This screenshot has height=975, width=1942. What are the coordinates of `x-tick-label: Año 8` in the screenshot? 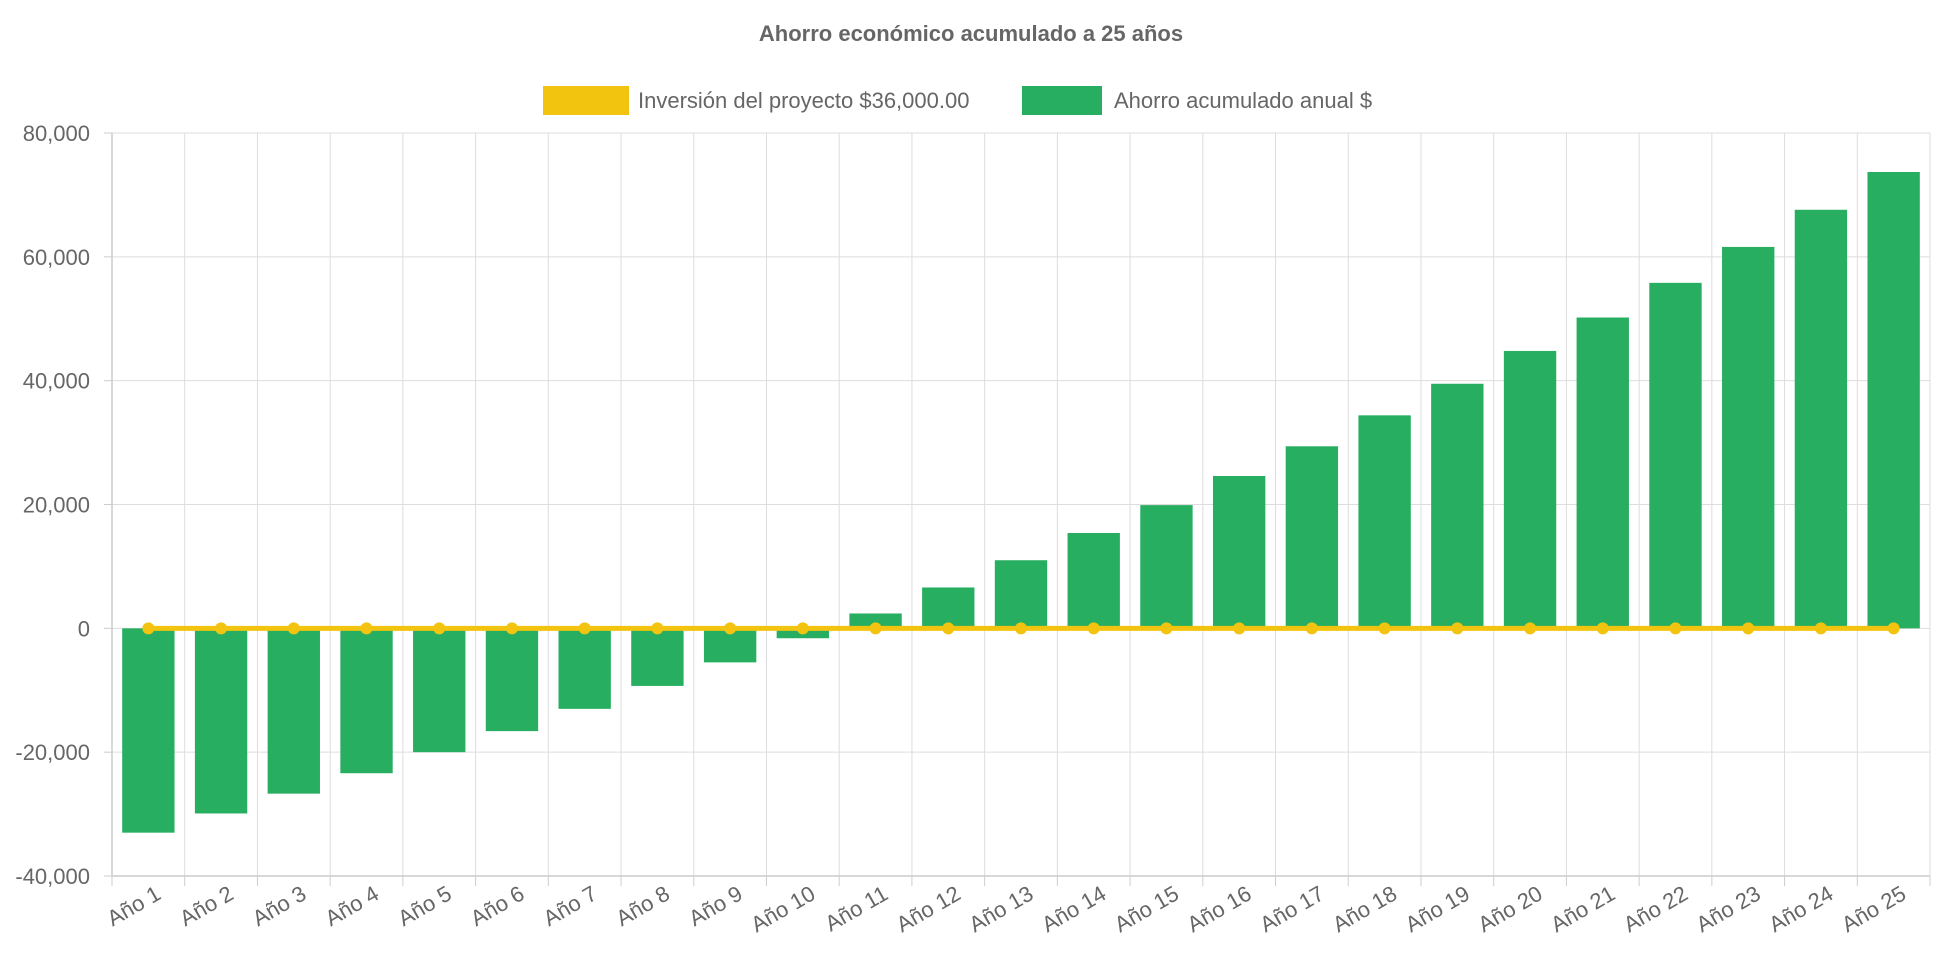 It's located at (643, 906).